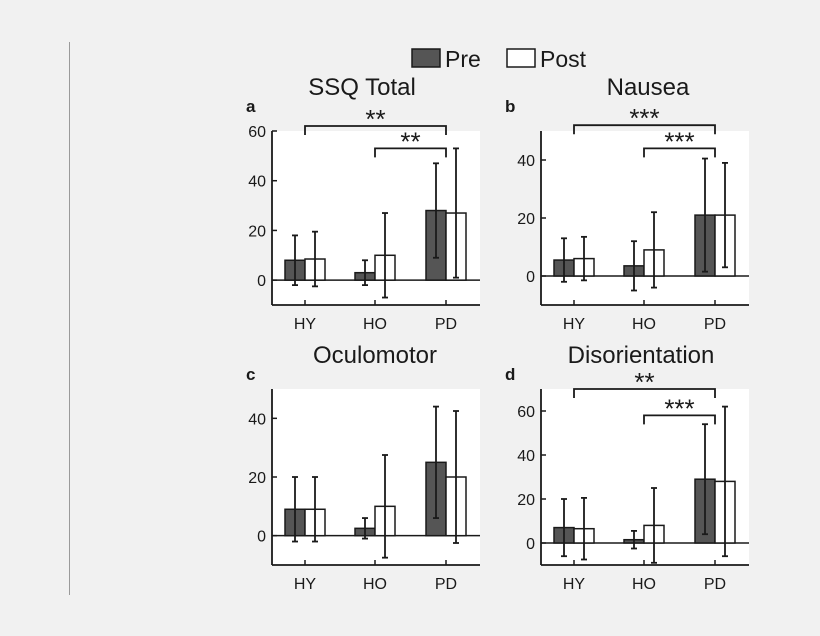 This screenshot has height=636, width=820. What do you see at coordinates (510, 106) in the screenshot?
I see `panel-letter: b` at bounding box center [510, 106].